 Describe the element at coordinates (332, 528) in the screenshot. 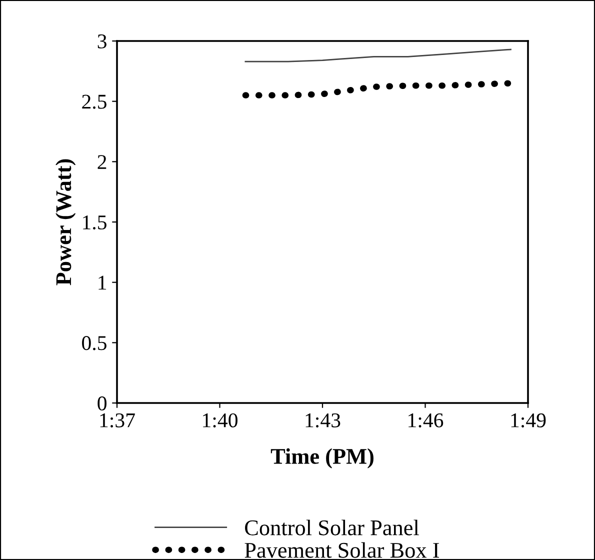

I see `legend-label: Control Solar Panel` at that location.